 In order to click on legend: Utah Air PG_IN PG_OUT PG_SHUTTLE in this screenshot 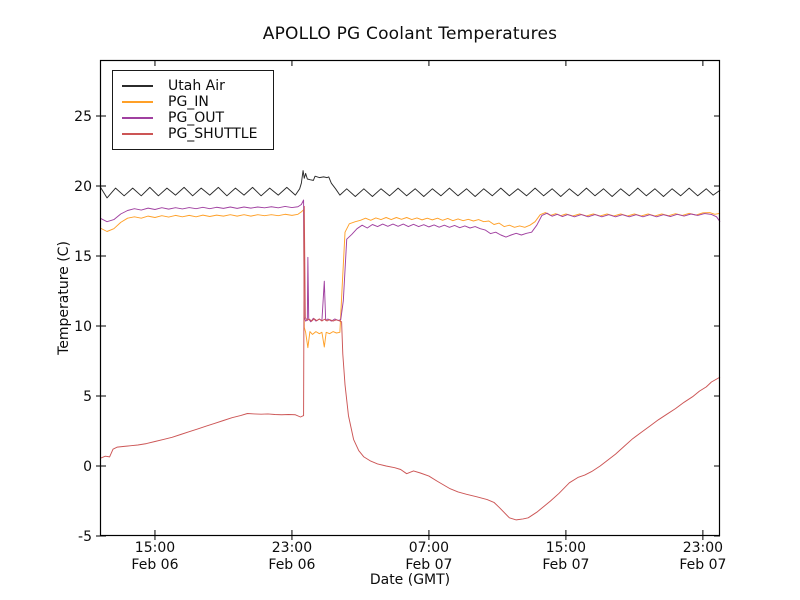, I will do `click(193, 110)`.